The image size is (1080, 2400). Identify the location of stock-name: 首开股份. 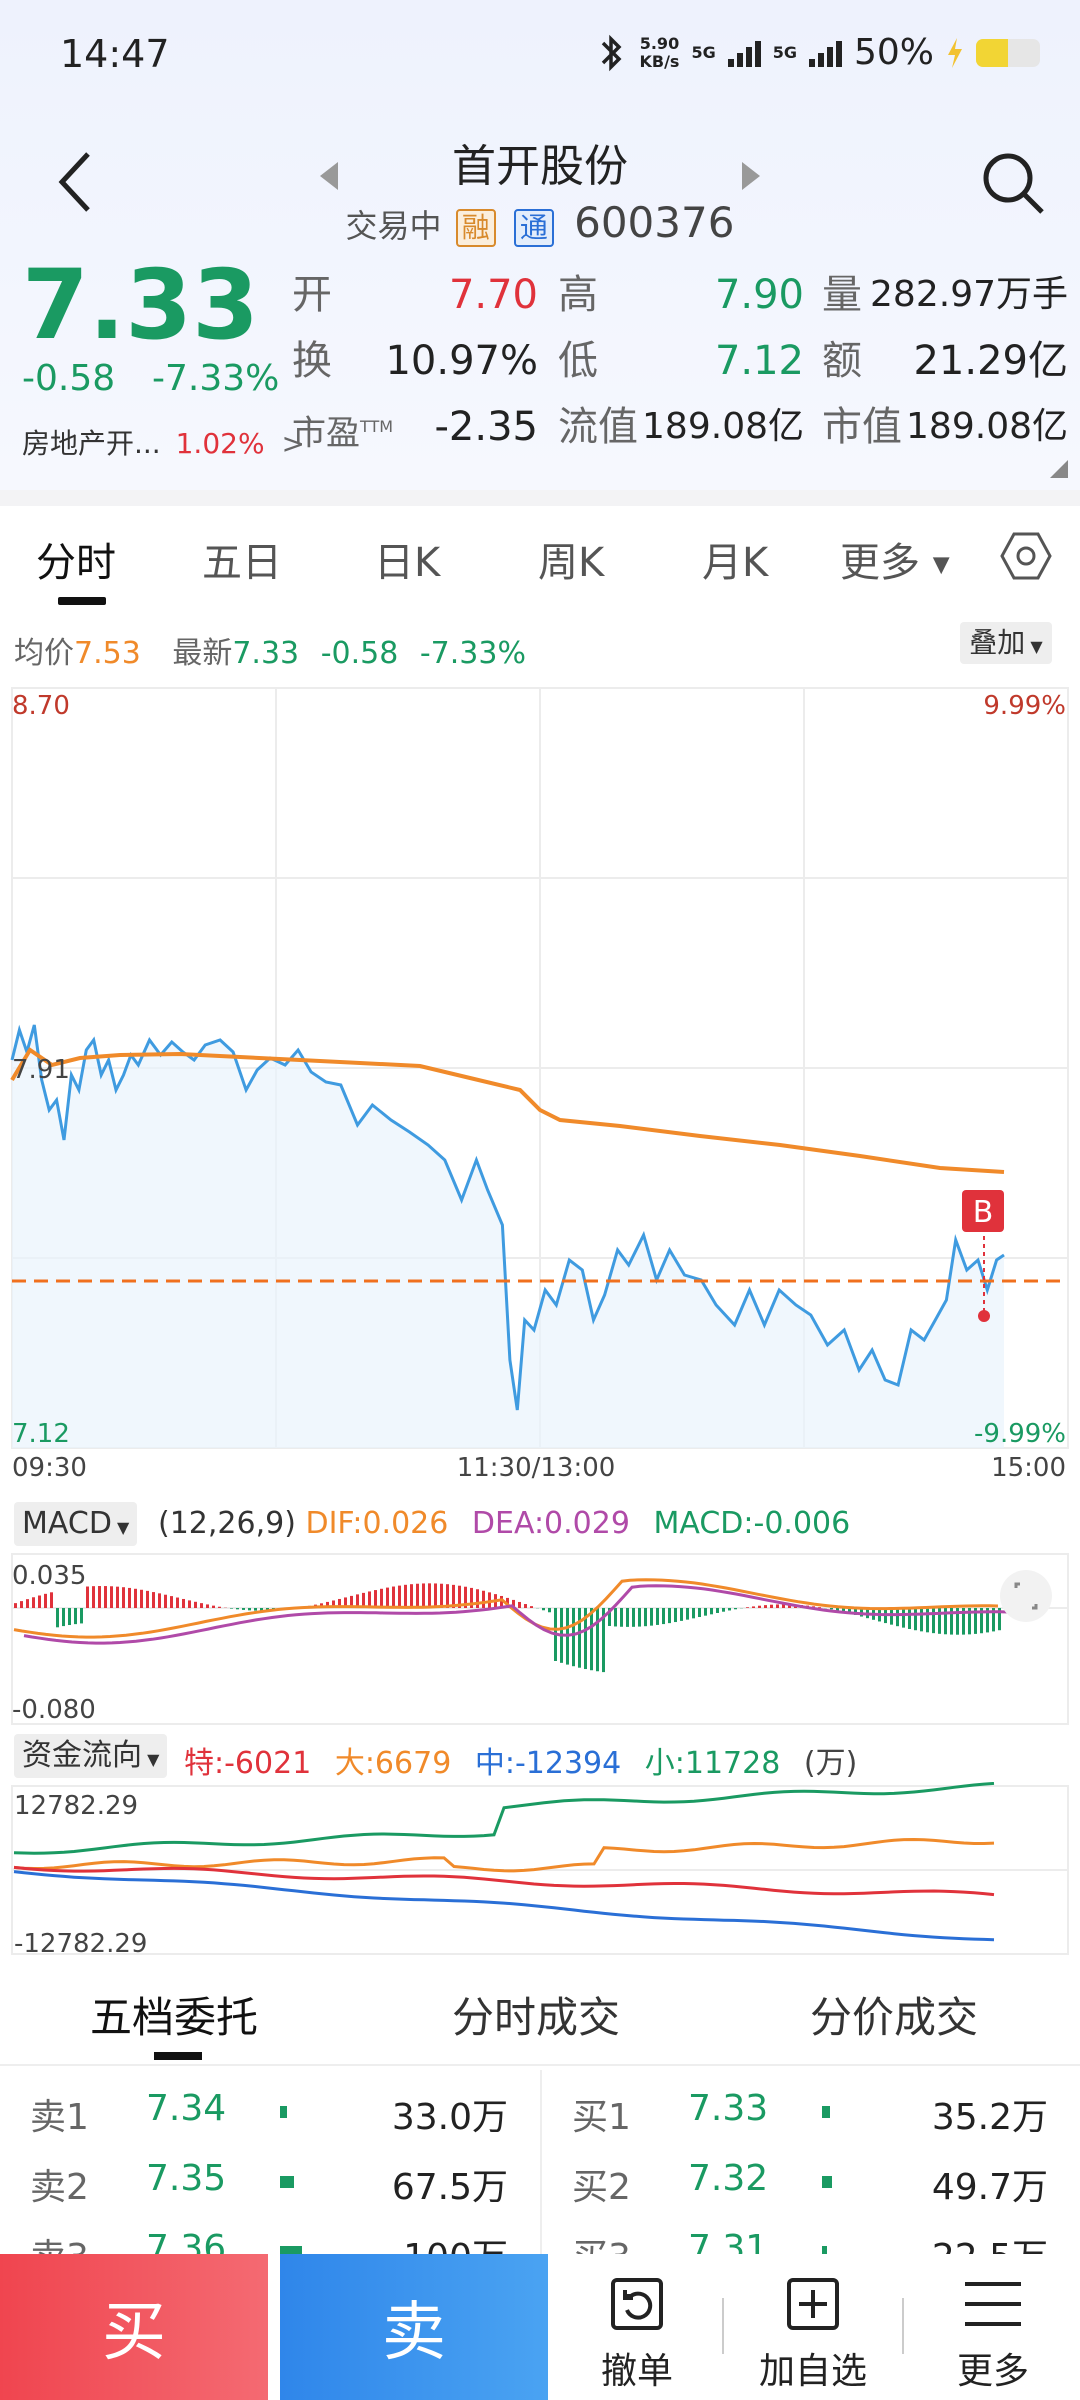
(540, 166).